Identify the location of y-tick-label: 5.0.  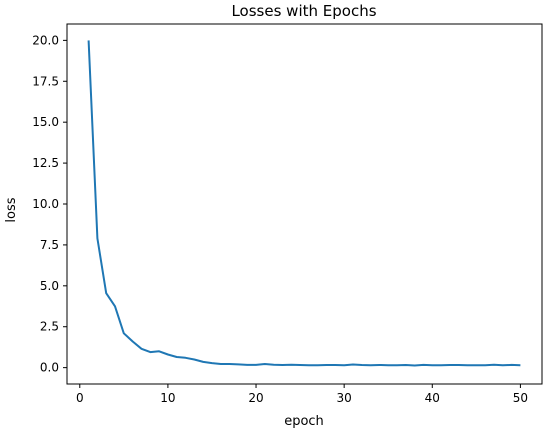
(49, 286).